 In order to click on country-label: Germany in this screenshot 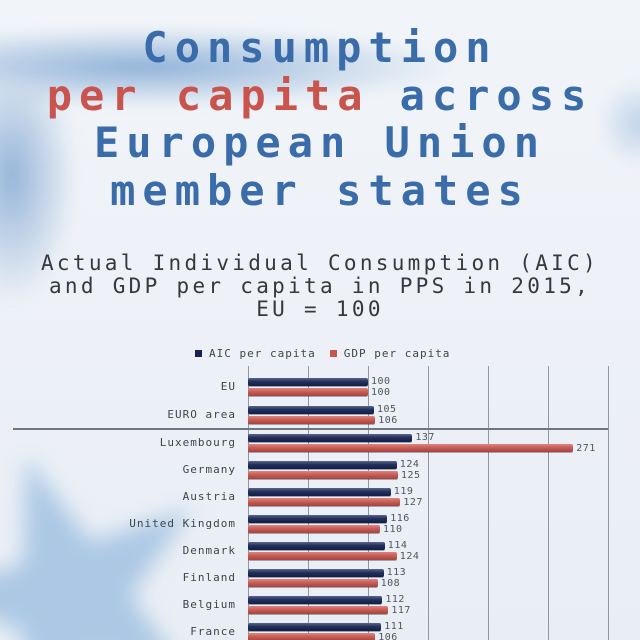, I will do `click(209, 469)`.